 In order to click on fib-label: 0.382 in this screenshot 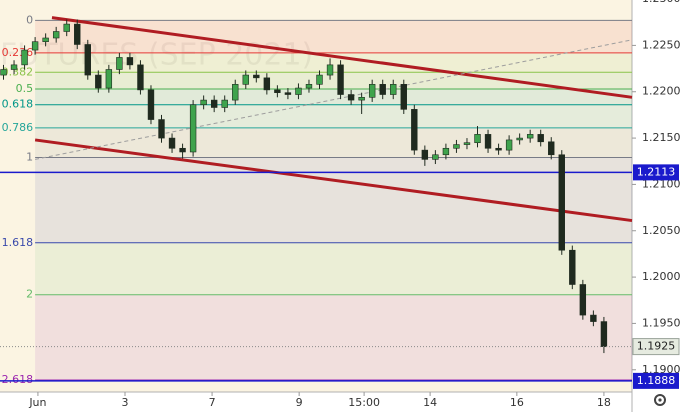, I will do `click(18, 71)`.